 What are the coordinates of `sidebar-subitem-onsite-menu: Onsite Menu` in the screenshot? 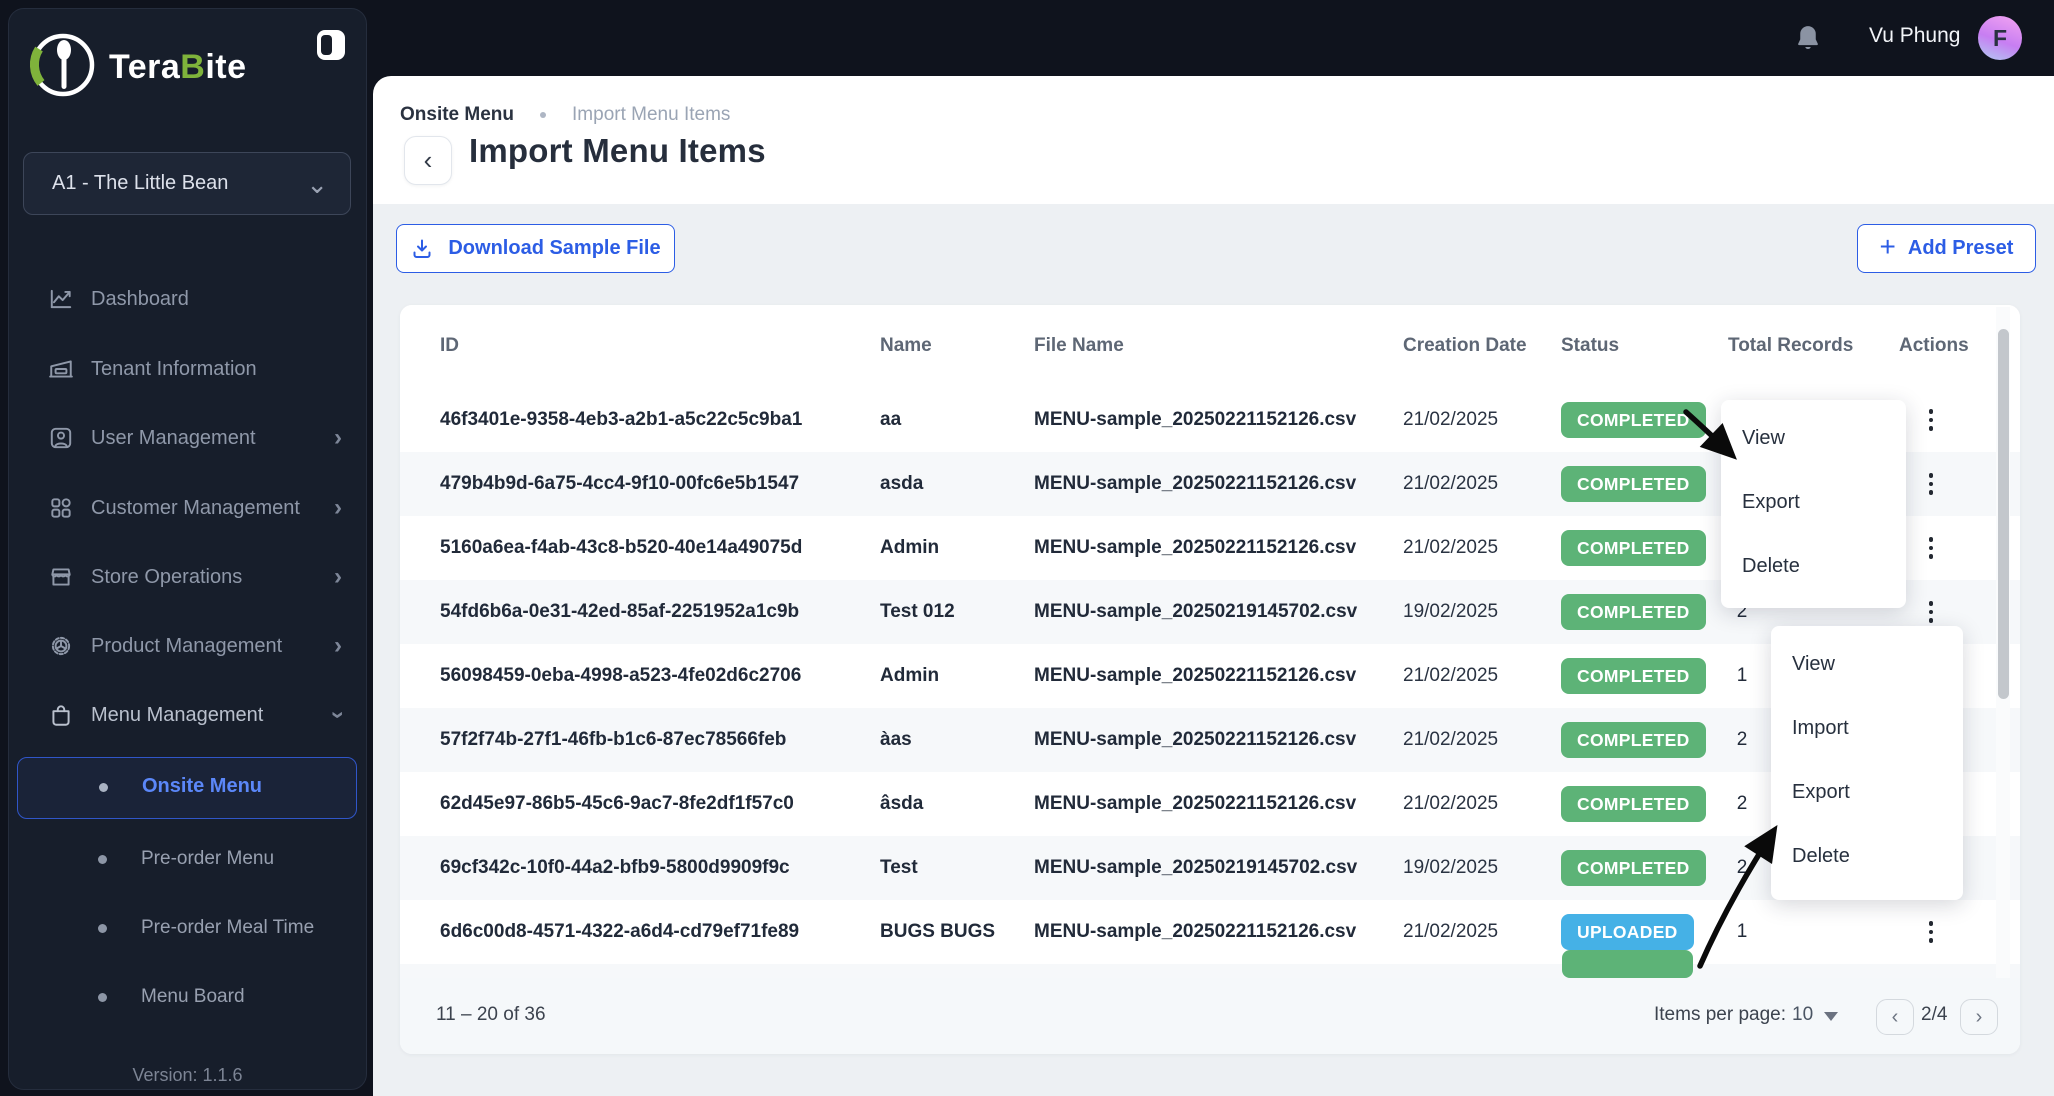 It's located at (187, 788).